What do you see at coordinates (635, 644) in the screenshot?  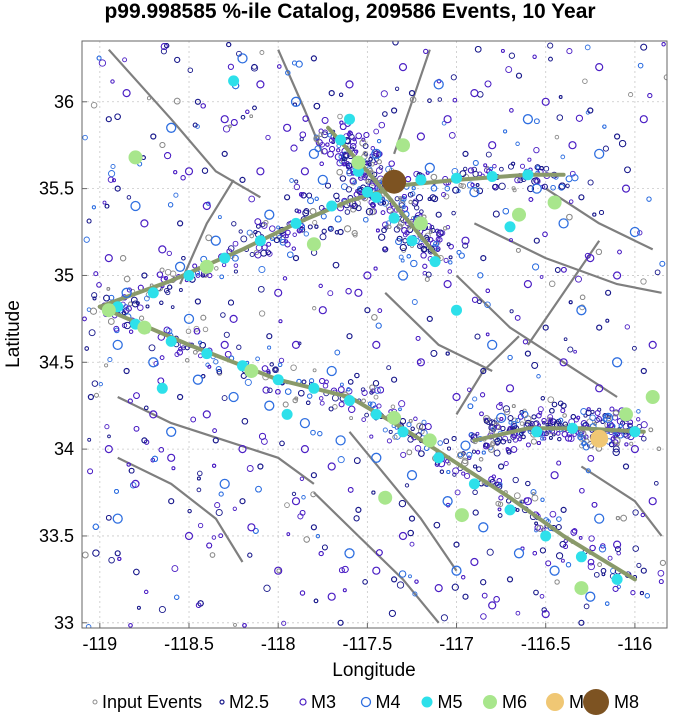 I see `x-tick-label: -116` at bounding box center [635, 644].